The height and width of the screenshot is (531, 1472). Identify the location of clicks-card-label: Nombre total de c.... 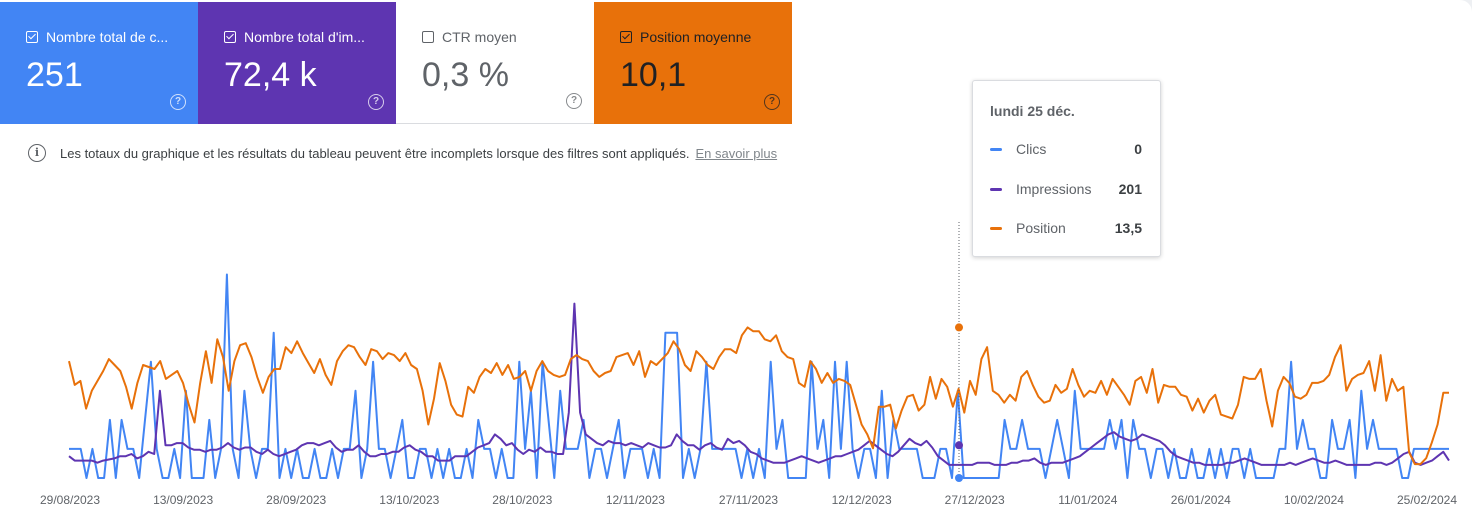
(107, 37).